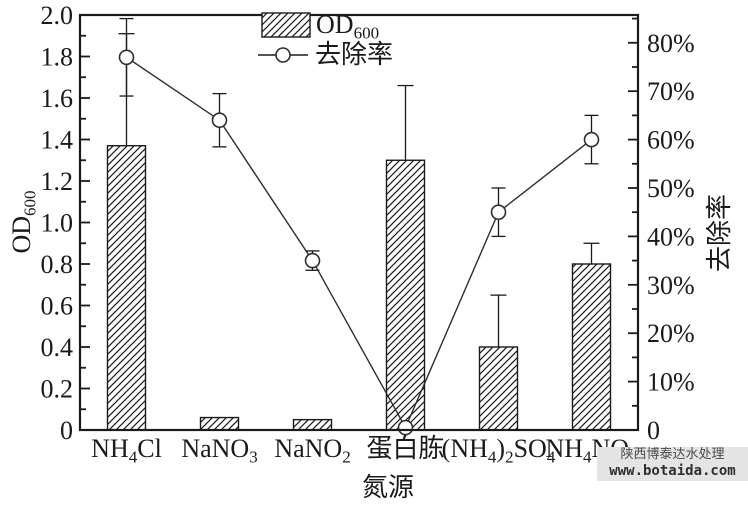  What do you see at coordinates (498, 388) in the screenshot?
I see `bar-(NH4)2SO4` at bounding box center [498, 388].